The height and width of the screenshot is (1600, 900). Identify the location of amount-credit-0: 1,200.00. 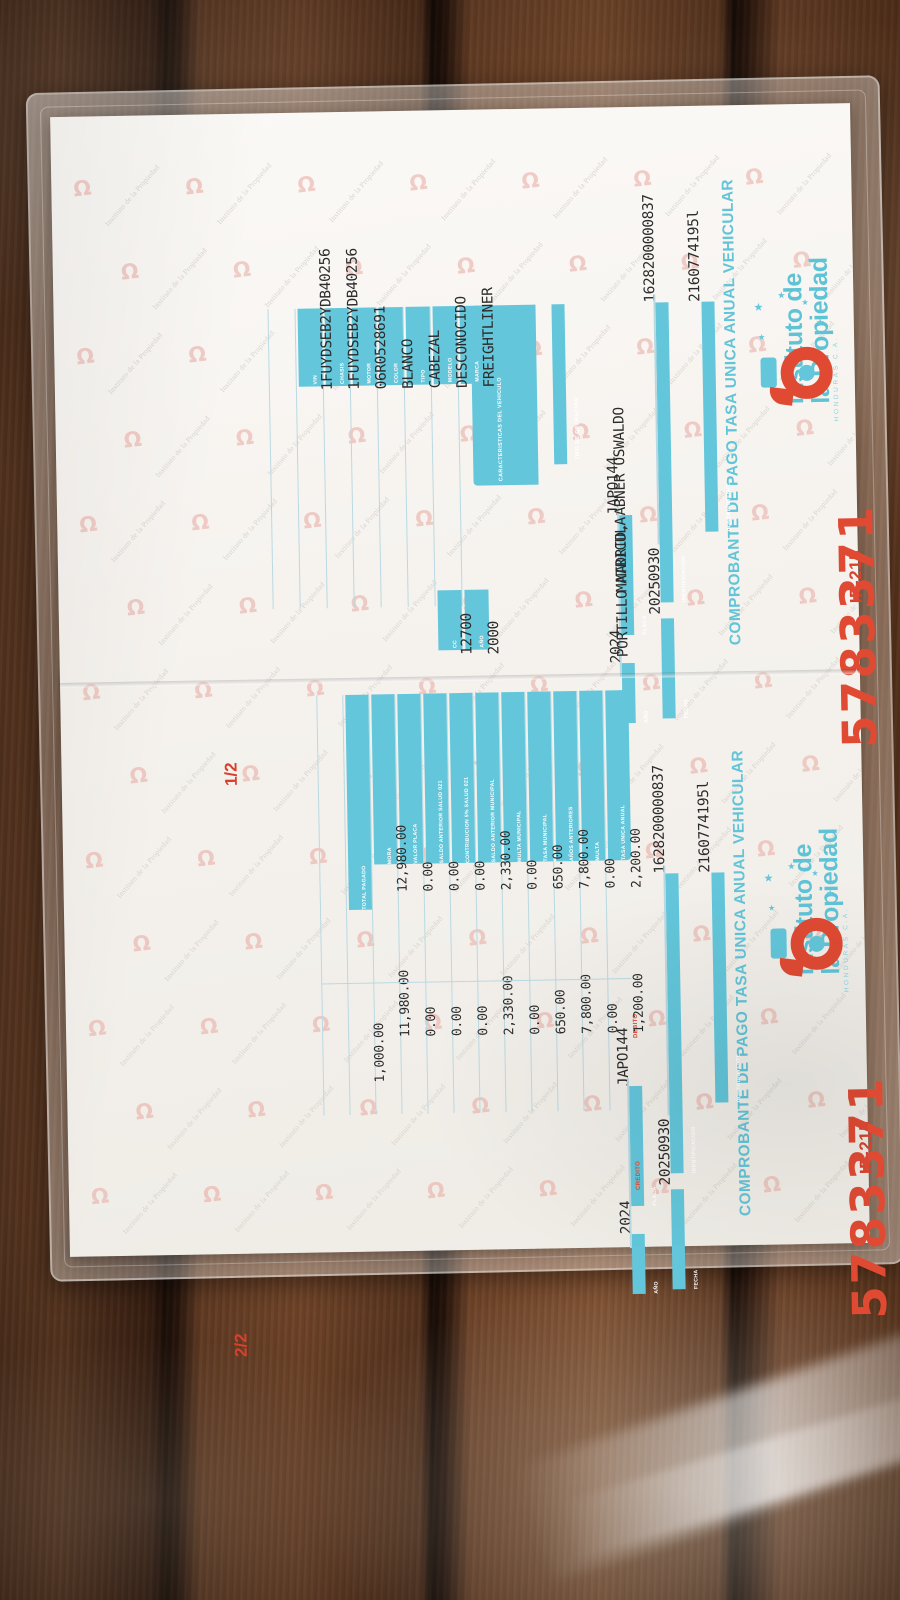
(638, 1003).